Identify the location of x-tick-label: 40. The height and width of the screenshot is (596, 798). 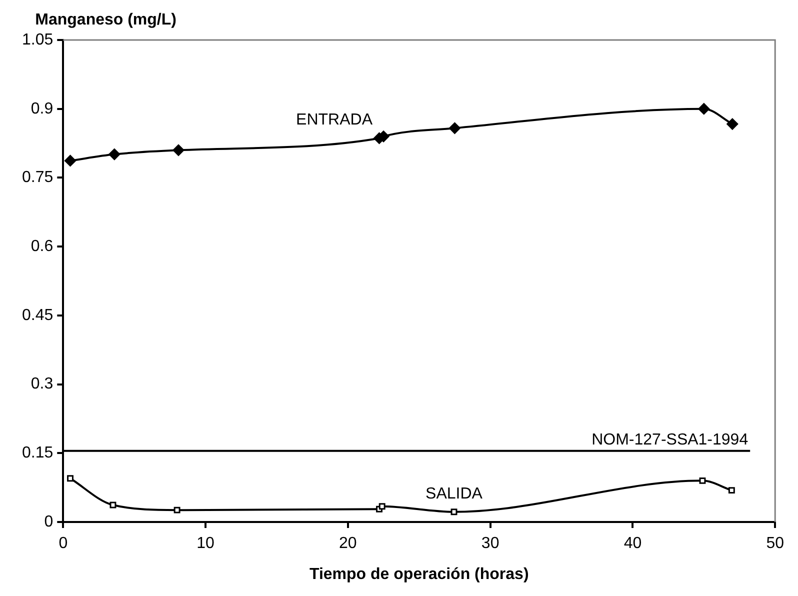
(633, 543).